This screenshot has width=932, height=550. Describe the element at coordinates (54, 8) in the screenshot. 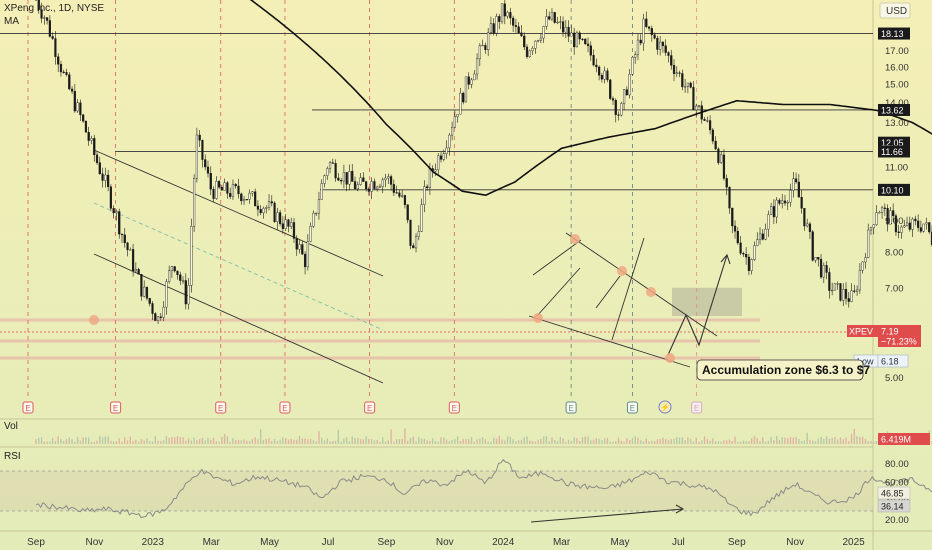

I see `symbol-title: XPeng Inc., 1D, NYSE` at that location.